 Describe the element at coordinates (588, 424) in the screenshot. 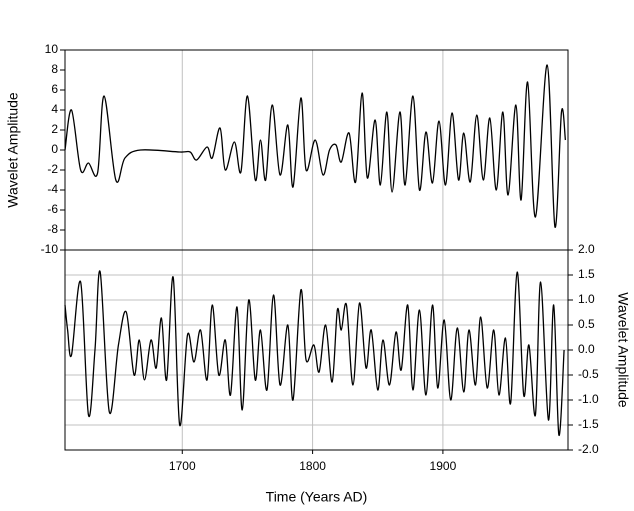

I see `y-tick-label: -1.5` at that location.